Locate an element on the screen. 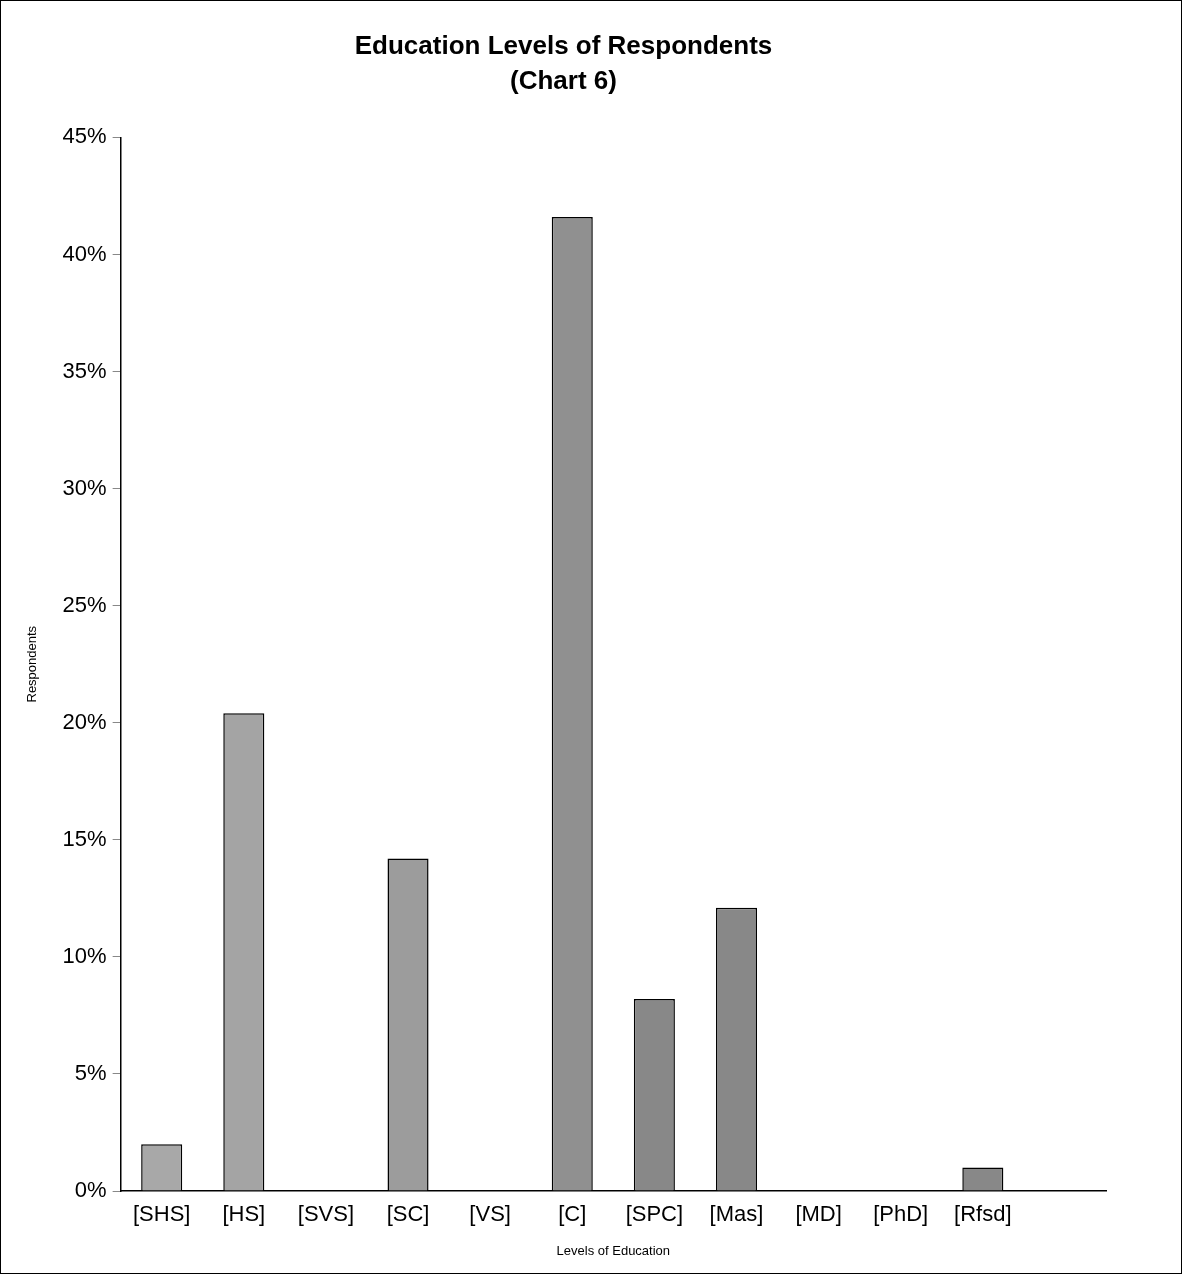 The height and width of the screenshot is (1274, 1182). y-tick-label: 20% is located at coordinates (84, 721).